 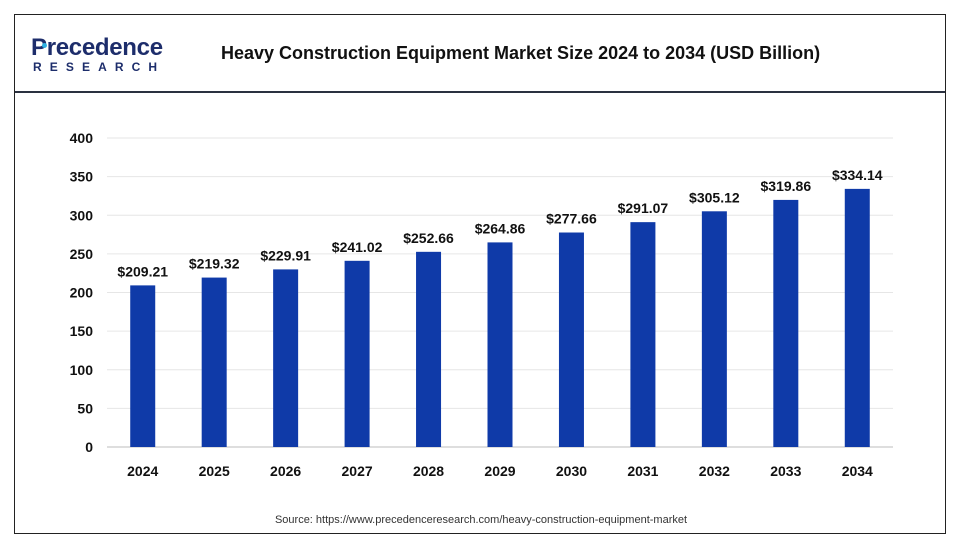 I want to click on data-label: $319.86, so click(x=786, y=186).